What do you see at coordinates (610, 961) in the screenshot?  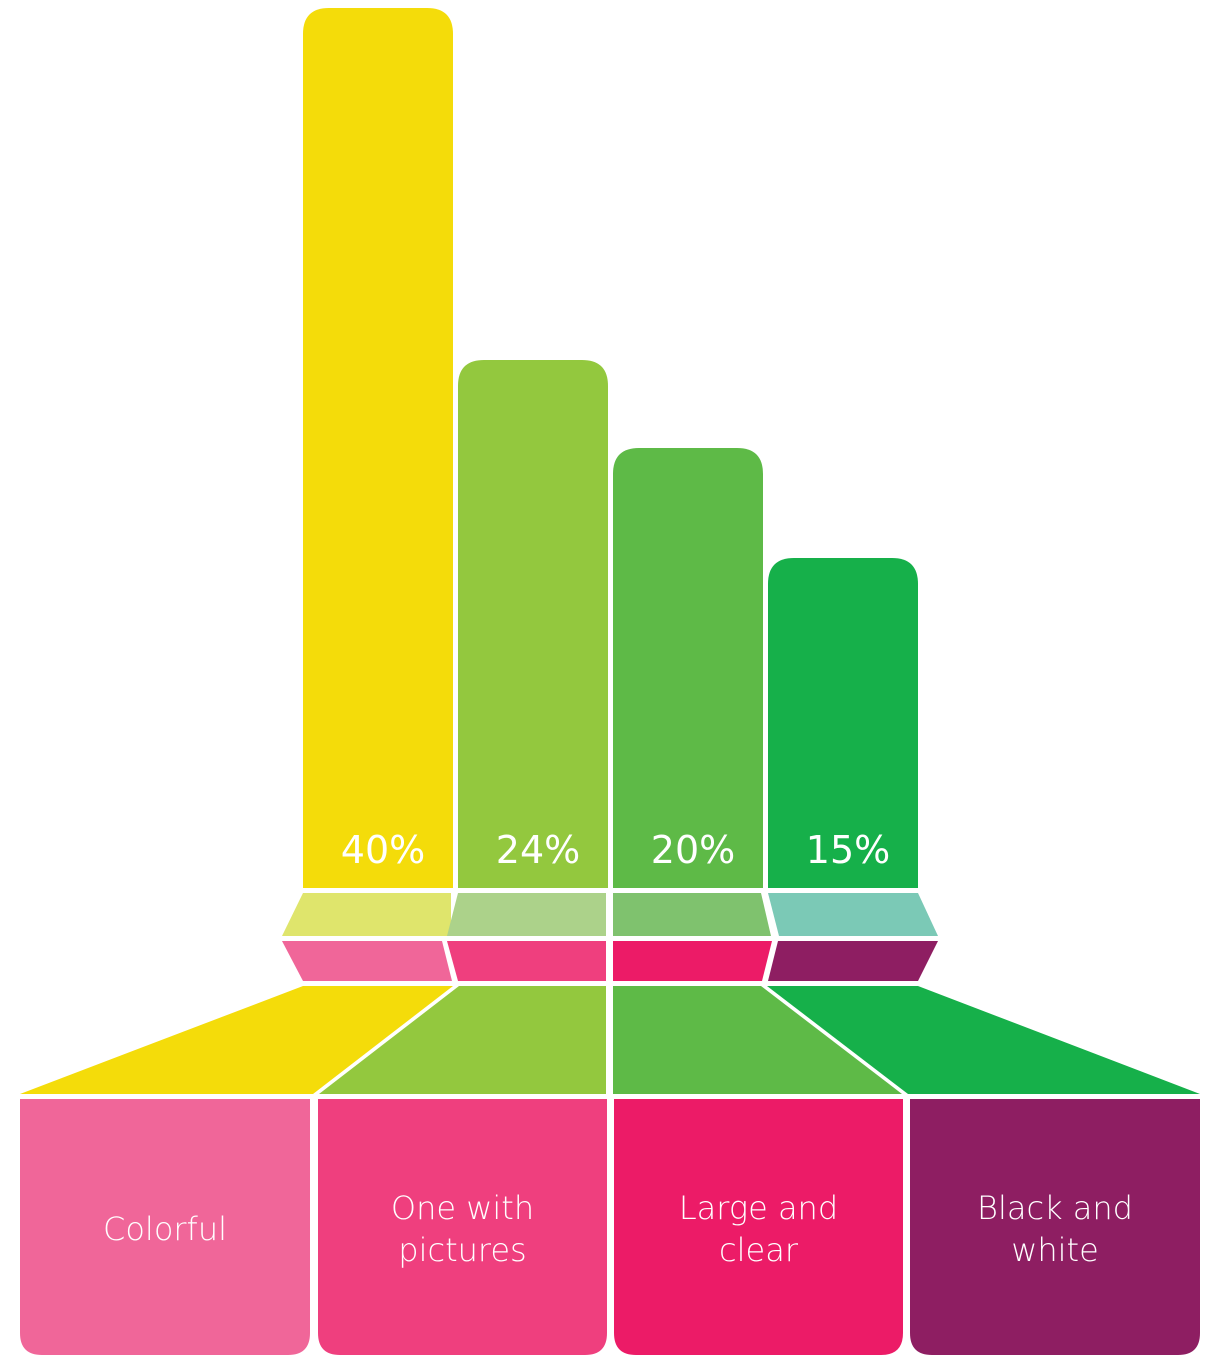 I see `accent-band-layer` at bounding box center [610, 961].